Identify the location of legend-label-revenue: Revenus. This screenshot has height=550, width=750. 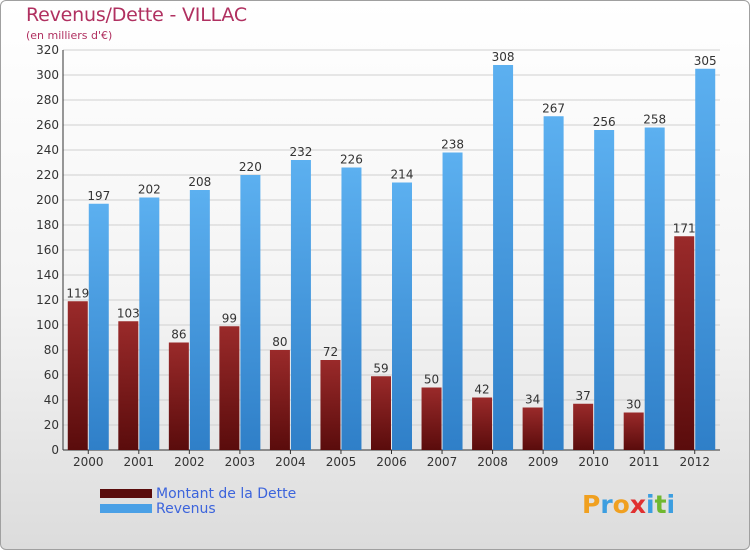
(186, 508).